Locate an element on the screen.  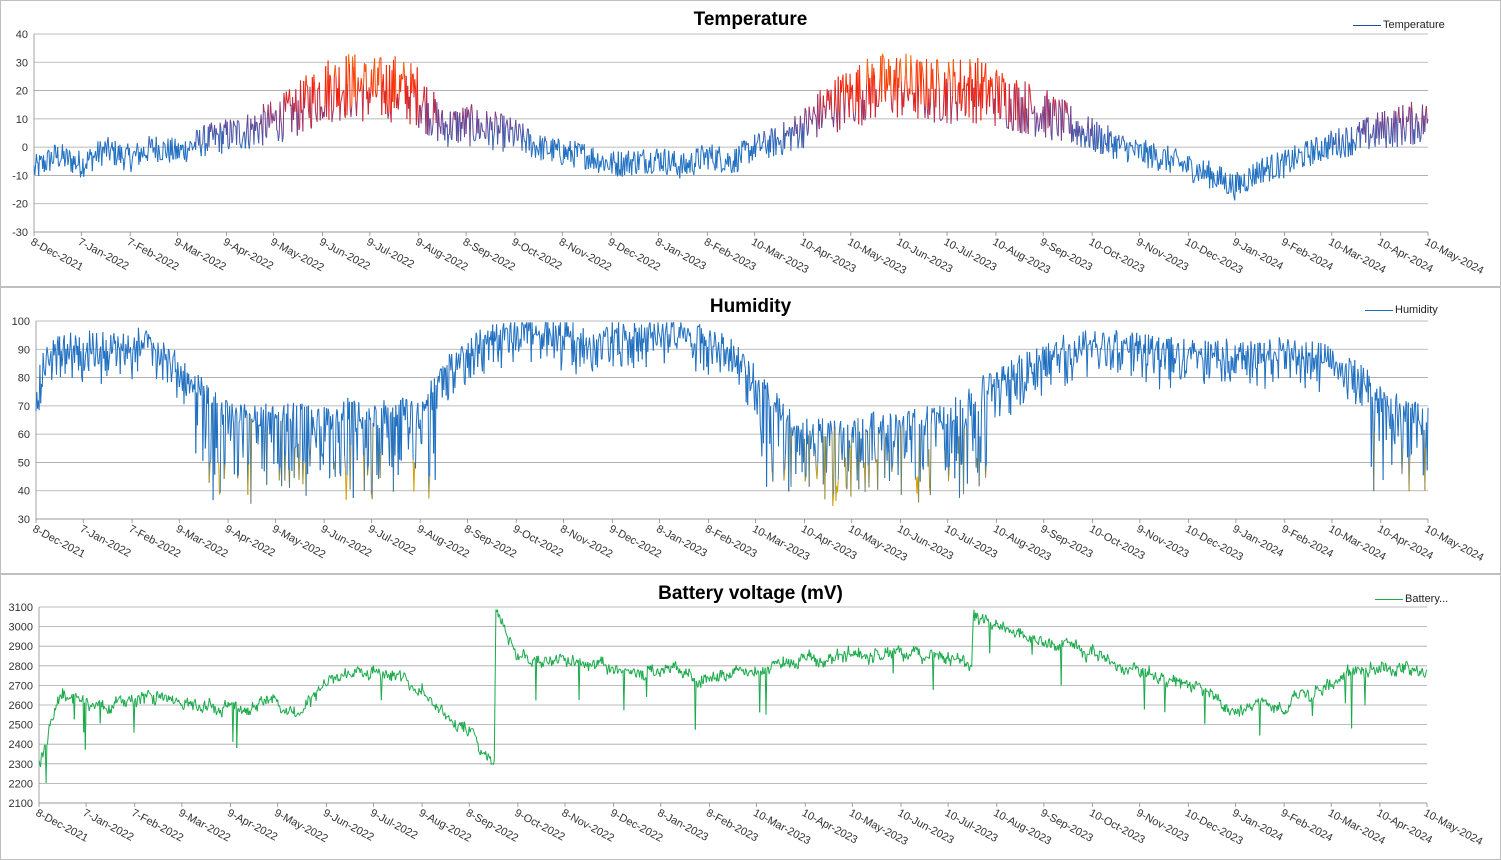
y-tick-label: -30 is located at coordinates (20, 233).